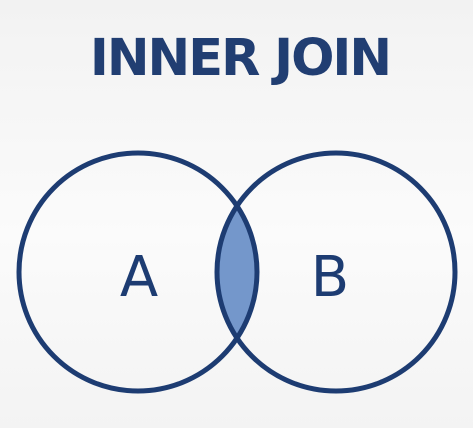 The width and height of the screenshot is (473, 428). Describe the element at coordinates (330, 277) in the screenshot. I see `set-b-label: B` at that location.